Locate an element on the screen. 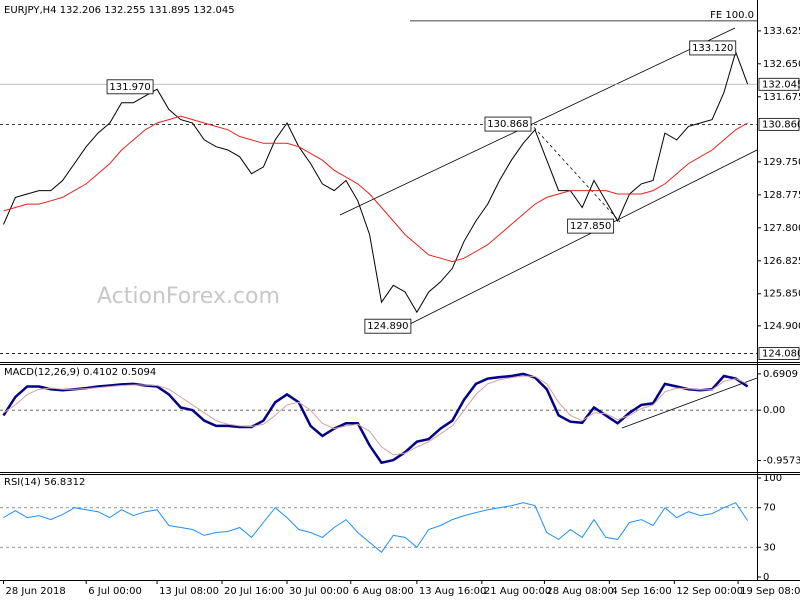 This screenshot has height=600, width=800. x-tick-label: 6 Aug 08:00 is located at coordinates (383, 591).